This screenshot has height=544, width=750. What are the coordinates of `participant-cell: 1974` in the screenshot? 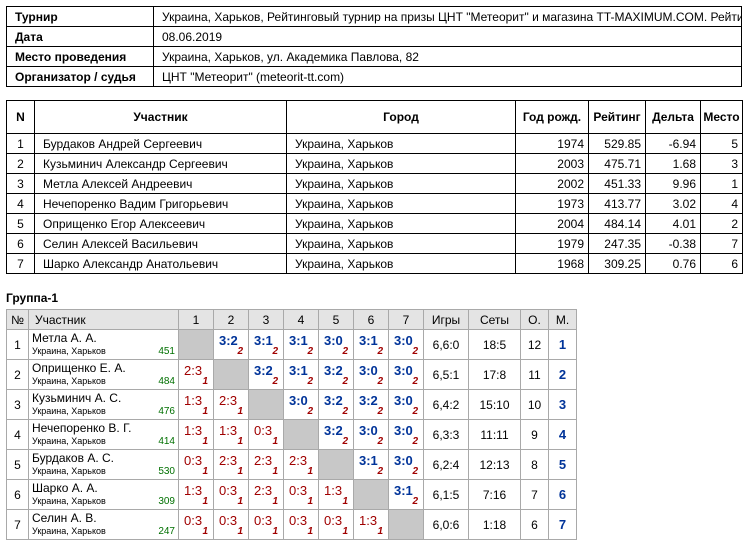 It's located at (552, 143).